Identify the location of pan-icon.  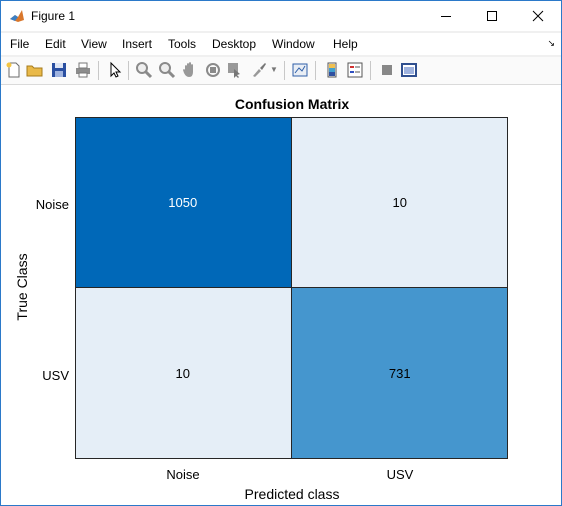
(190, 70).